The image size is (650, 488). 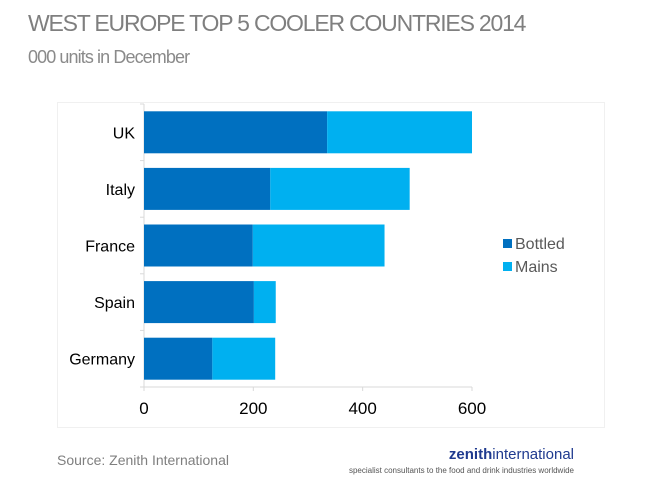 What do you see at coordinates (362, 408) in the screenshot?
I see `x-tick-label: 400` at bounding box center [362, 408].